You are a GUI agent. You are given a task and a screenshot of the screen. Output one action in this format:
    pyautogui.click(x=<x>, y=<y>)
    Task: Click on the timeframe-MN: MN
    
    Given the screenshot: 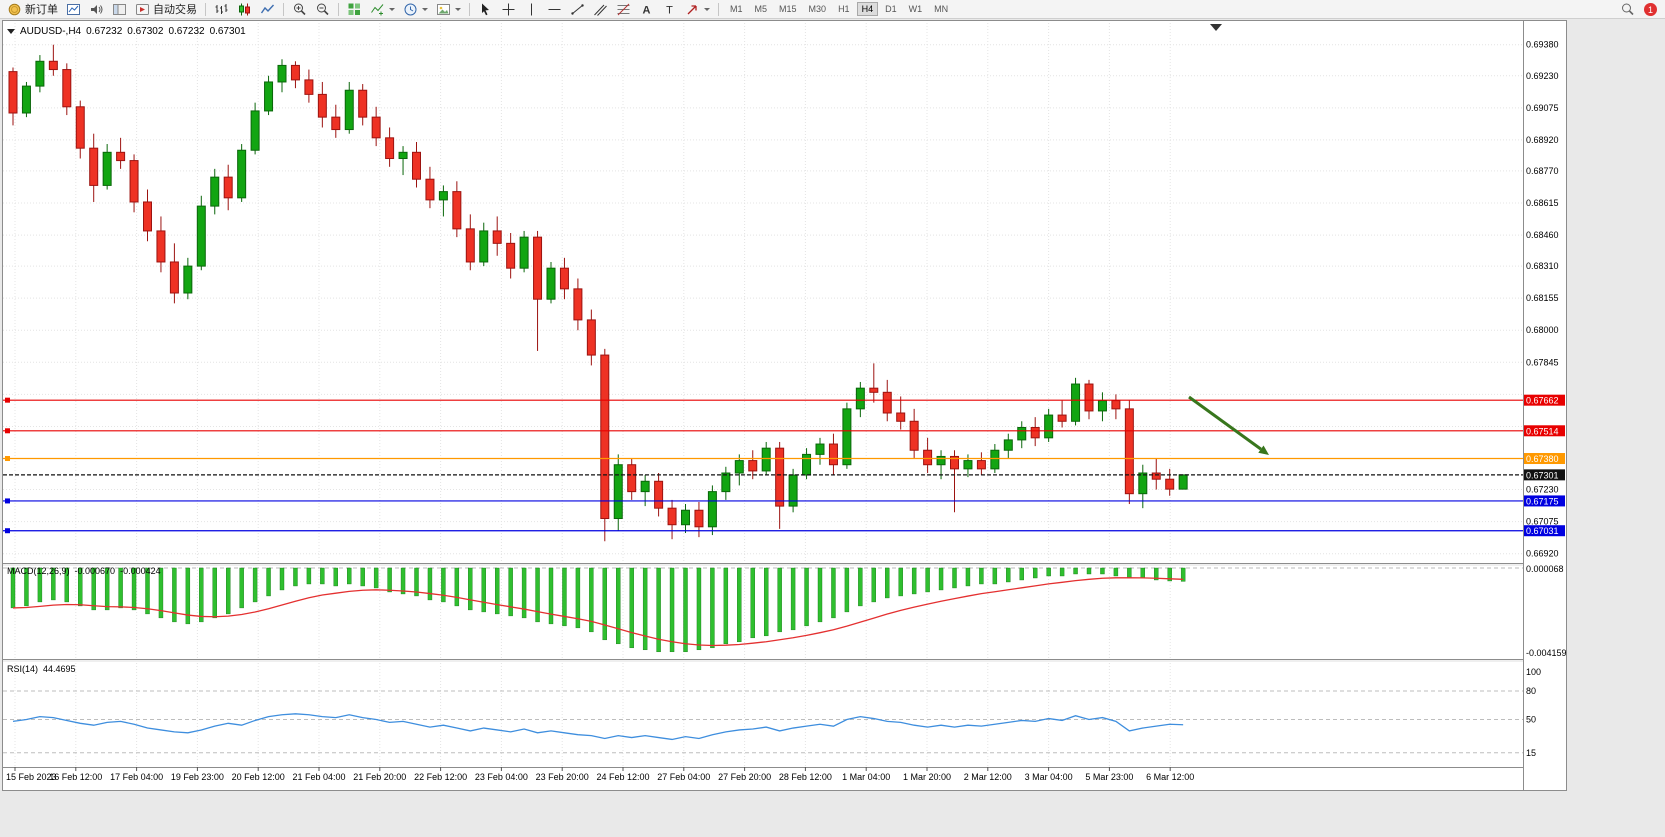 What is the action you would take?
    pyautogui.click(x=941, y=9)
    